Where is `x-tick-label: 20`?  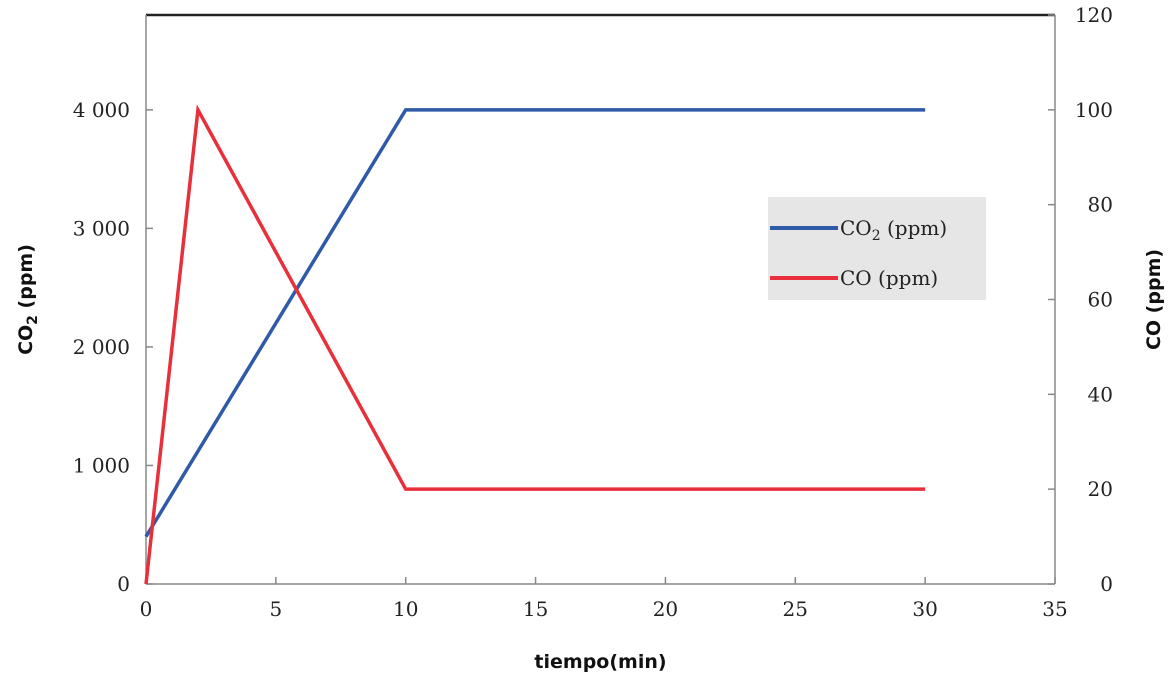
x-tick-label: 20 is located at coordinates (665, 609).